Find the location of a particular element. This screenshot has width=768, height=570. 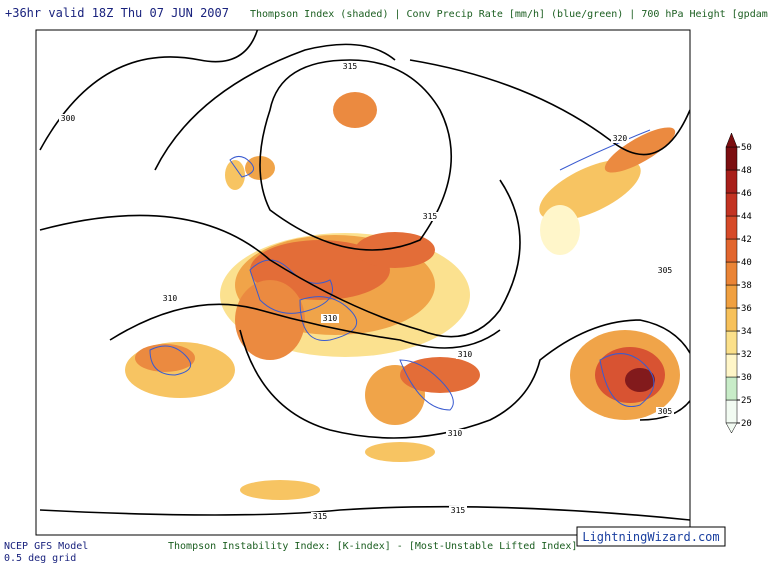

contour-label: 320 is located at coordinates (620, 138).